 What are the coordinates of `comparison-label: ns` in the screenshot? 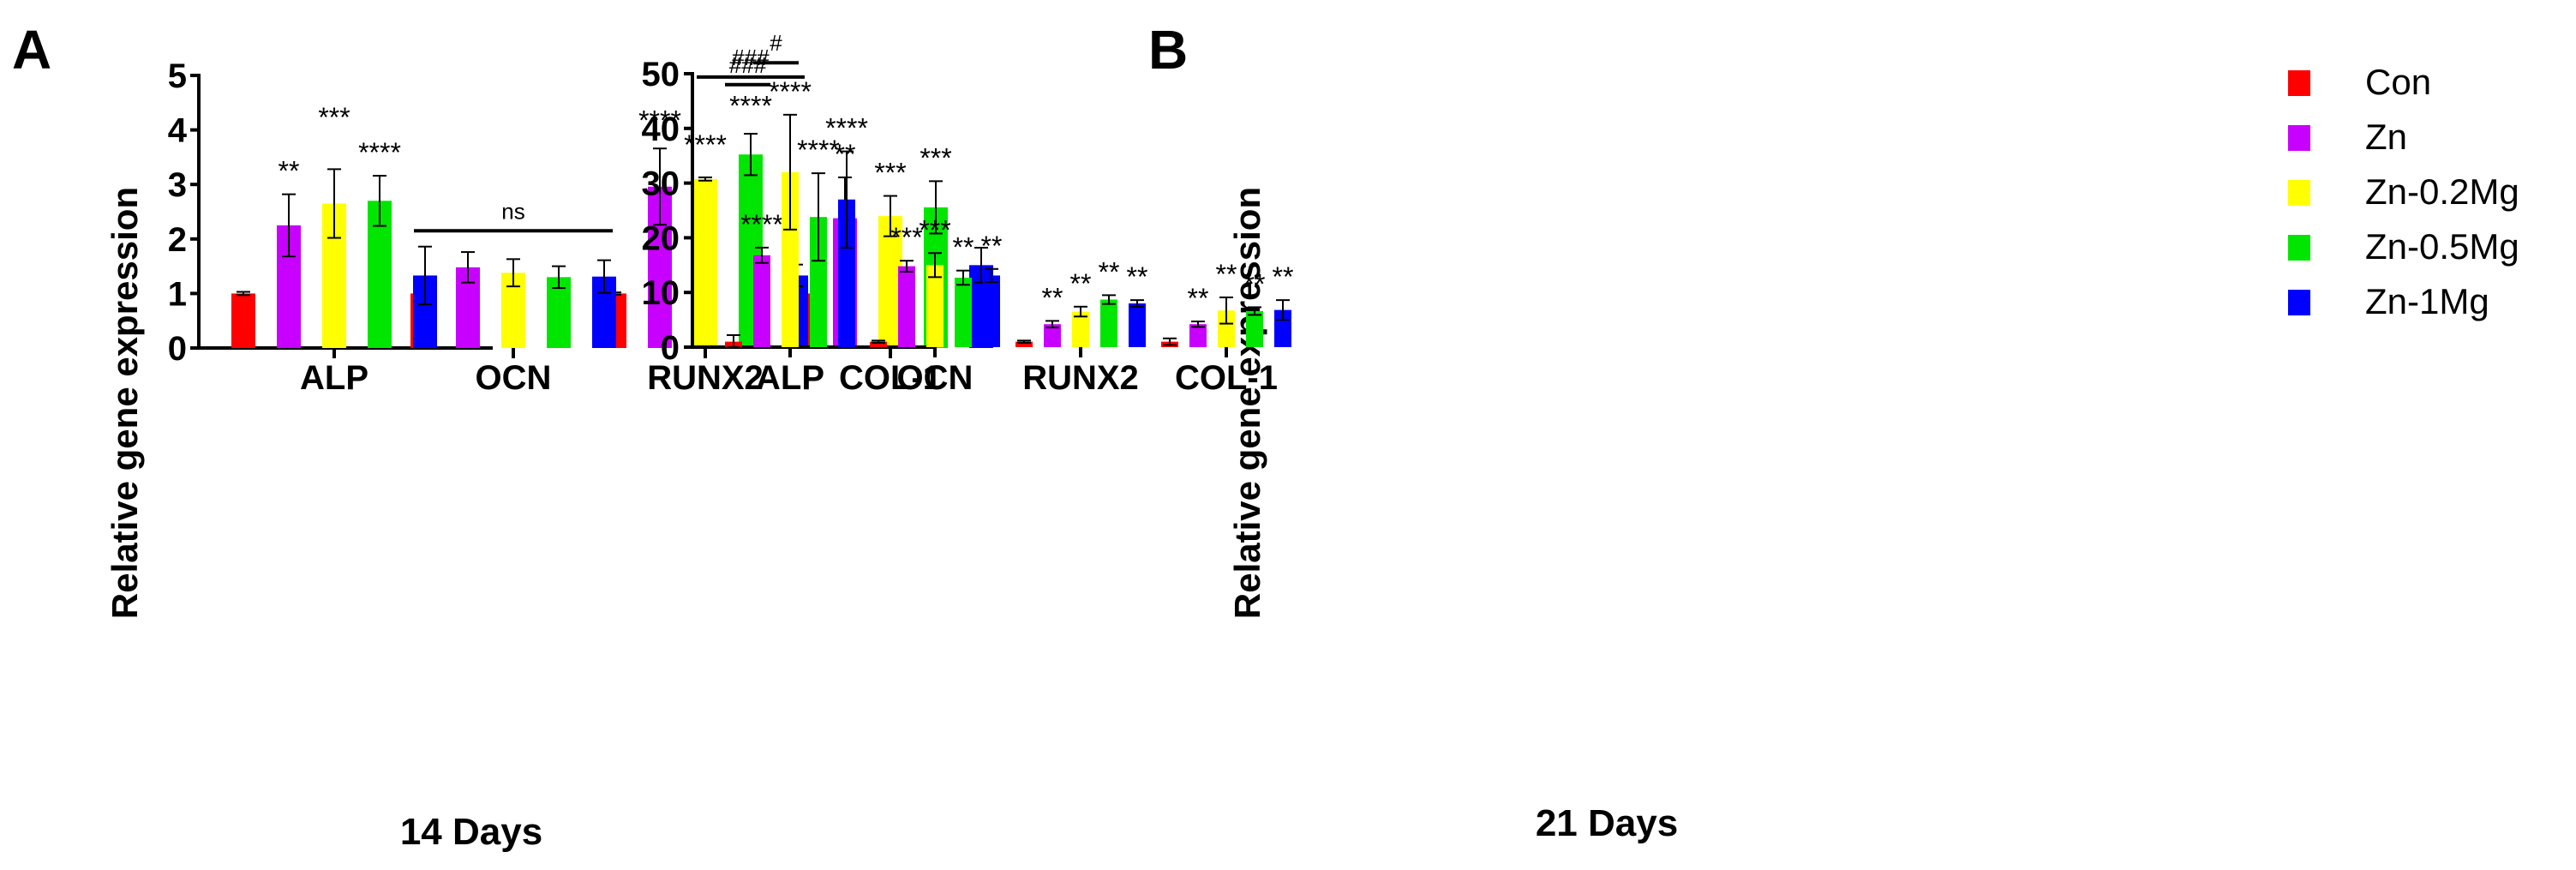 It's located at (512, 211).